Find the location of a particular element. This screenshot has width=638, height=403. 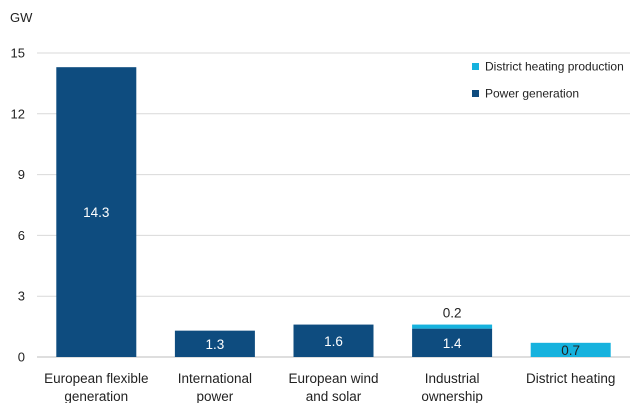

data-label: 1.4 is located at coordinates (452, 343).